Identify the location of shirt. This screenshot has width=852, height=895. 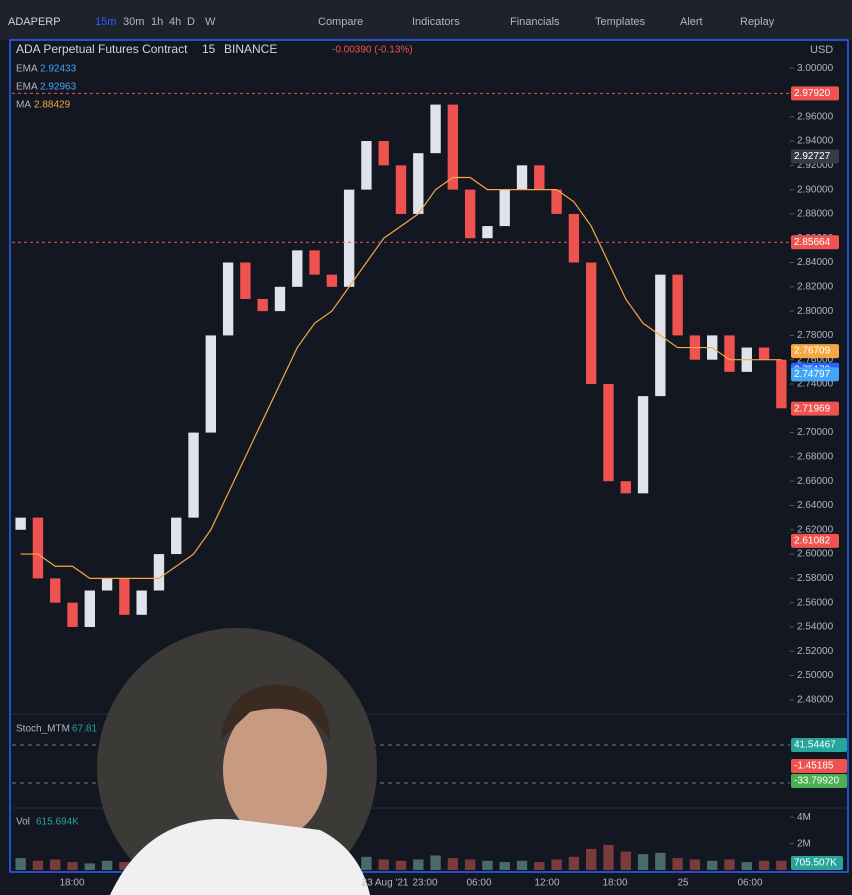
(240, 856).